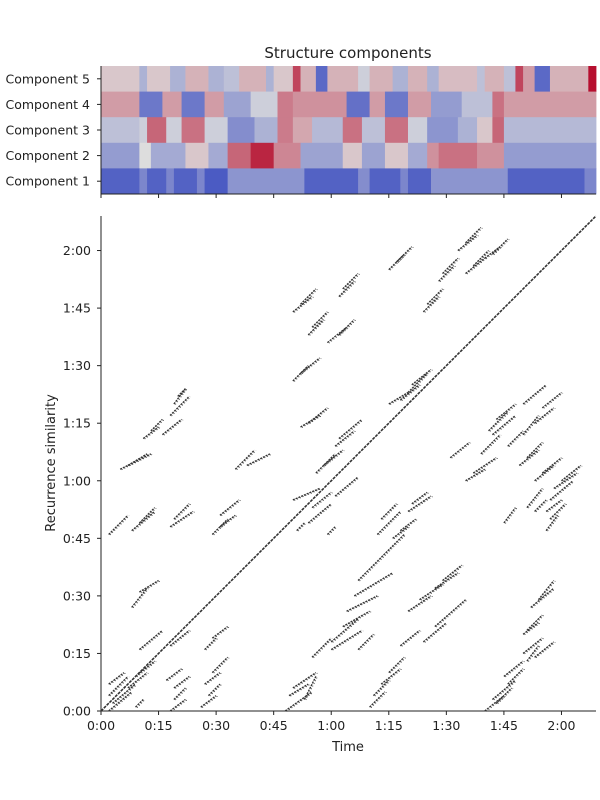 The width and height of the screenshot is (600, 800). I want to click on y-tick-label: 0:15, so click(77, 653).